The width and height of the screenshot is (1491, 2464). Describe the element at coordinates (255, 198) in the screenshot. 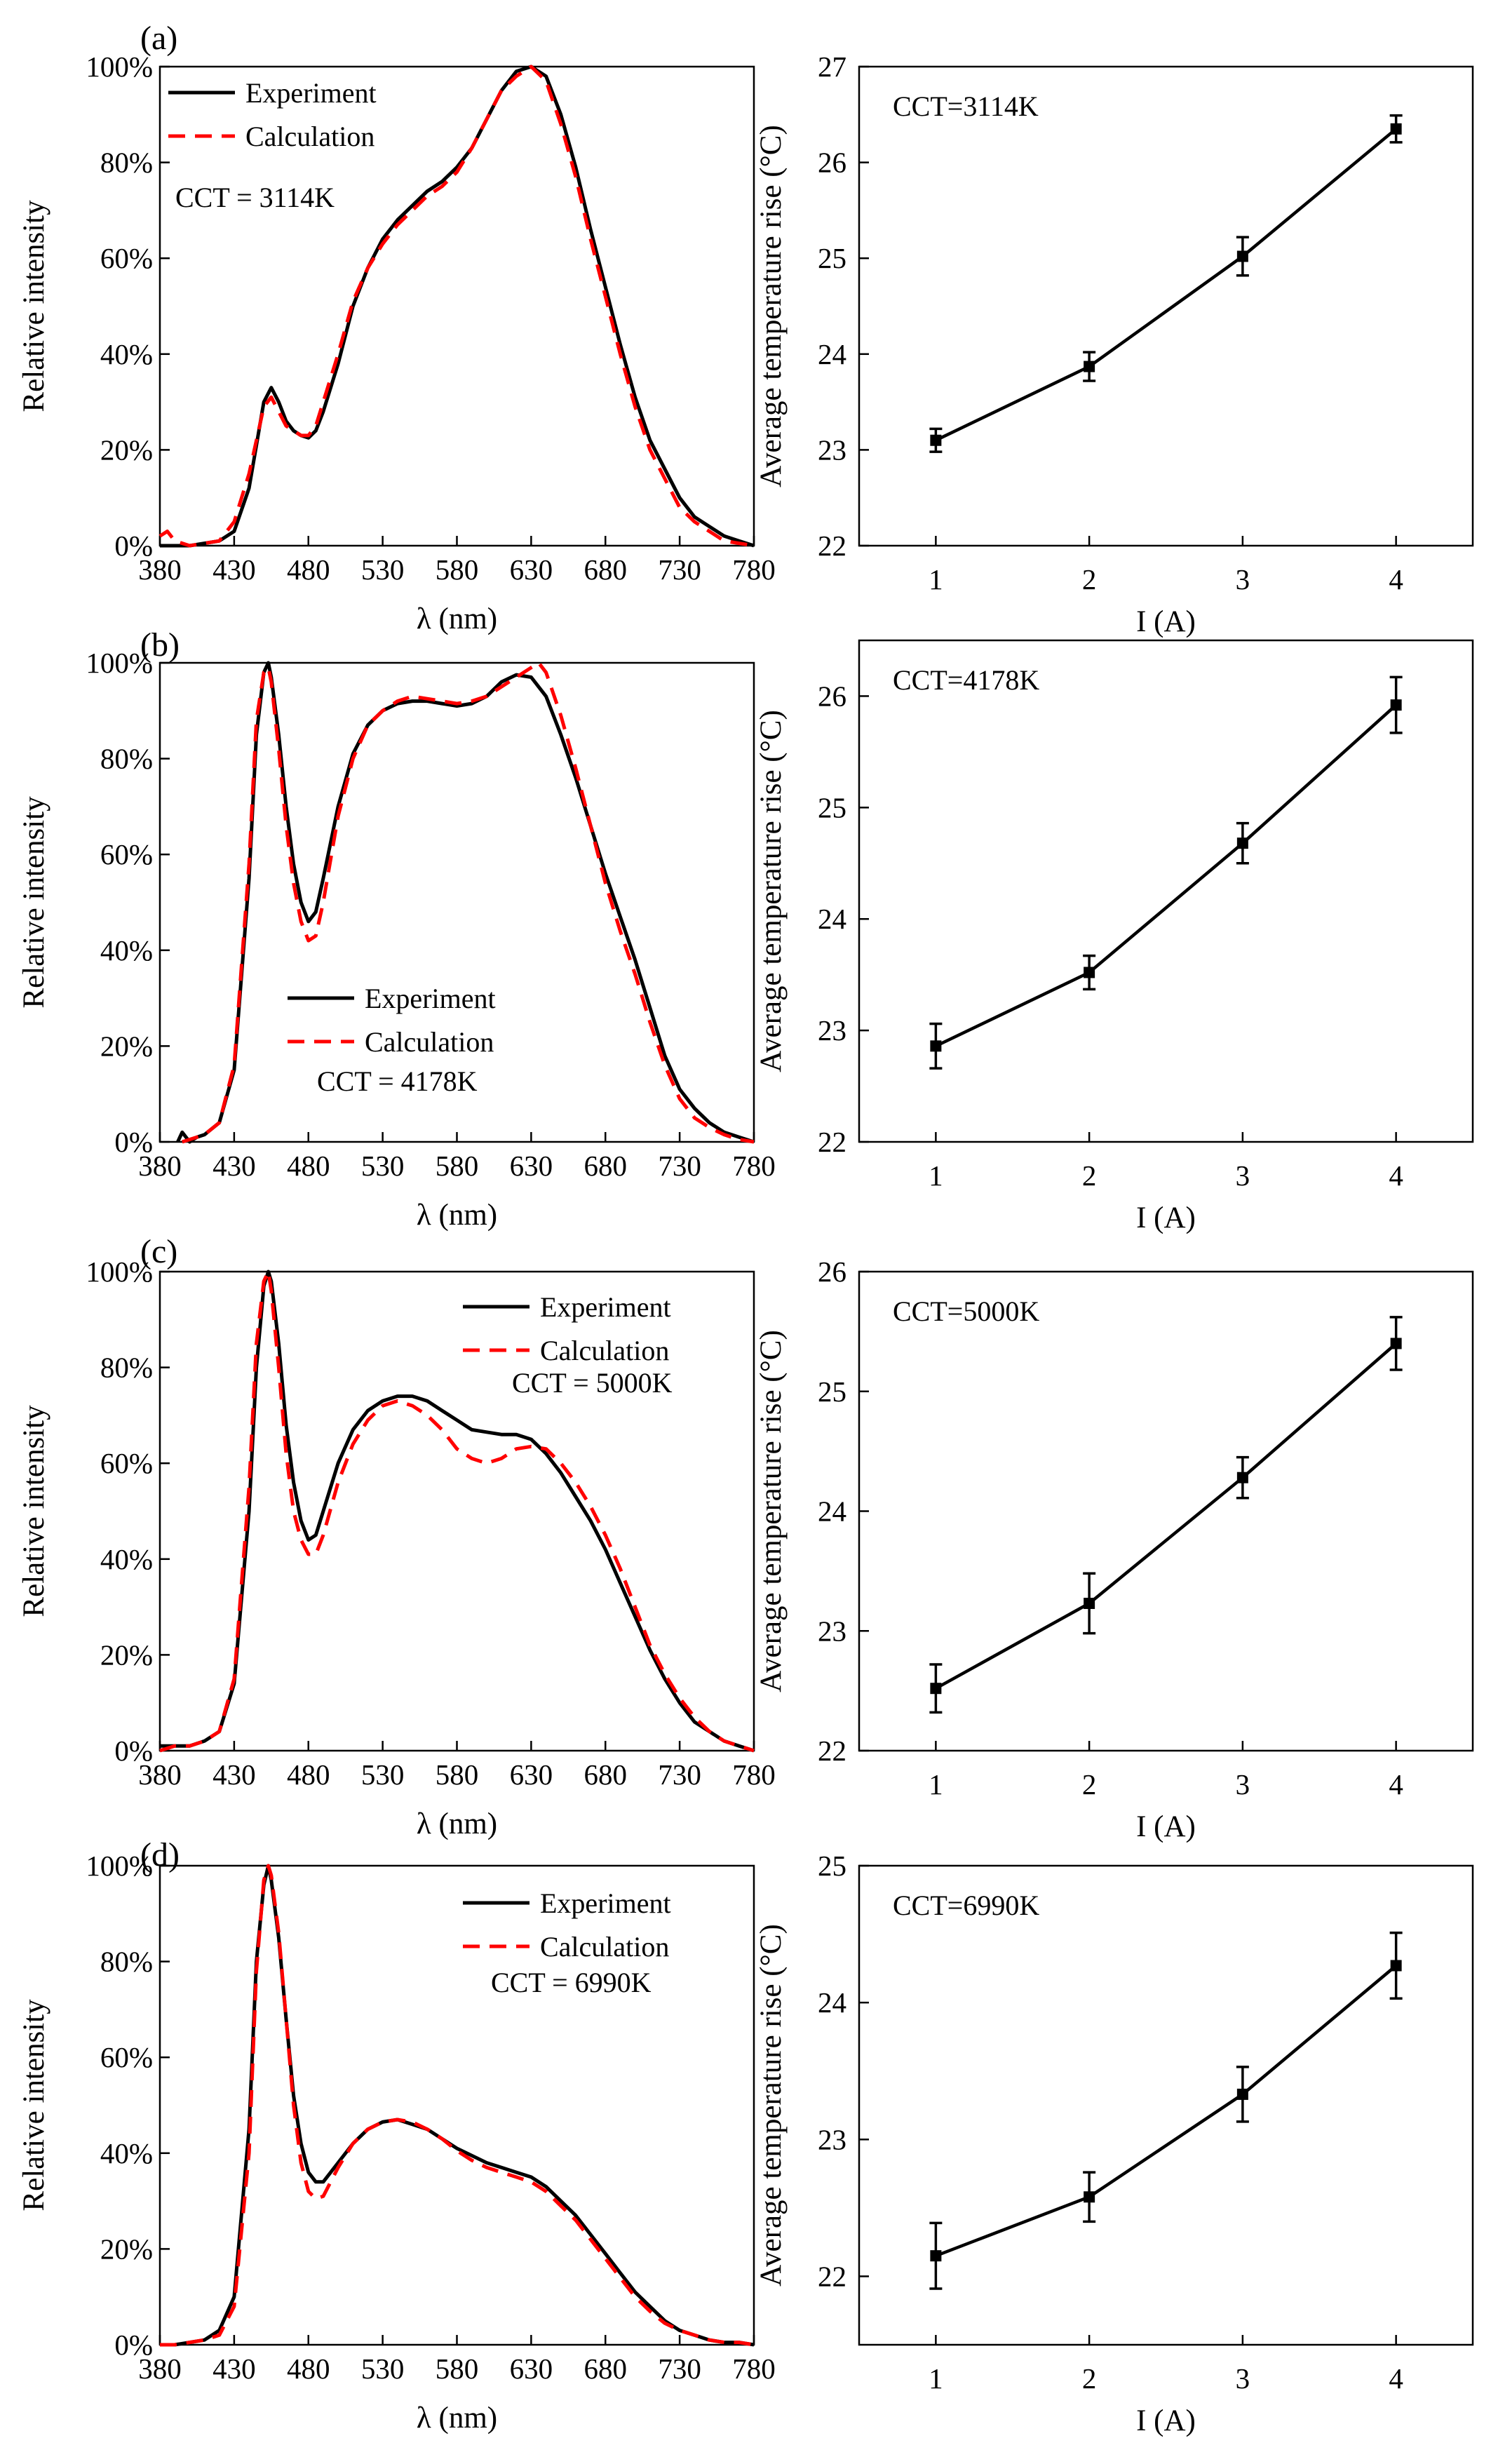

I see `cct-annotation: CCT = 3114K` at that location.